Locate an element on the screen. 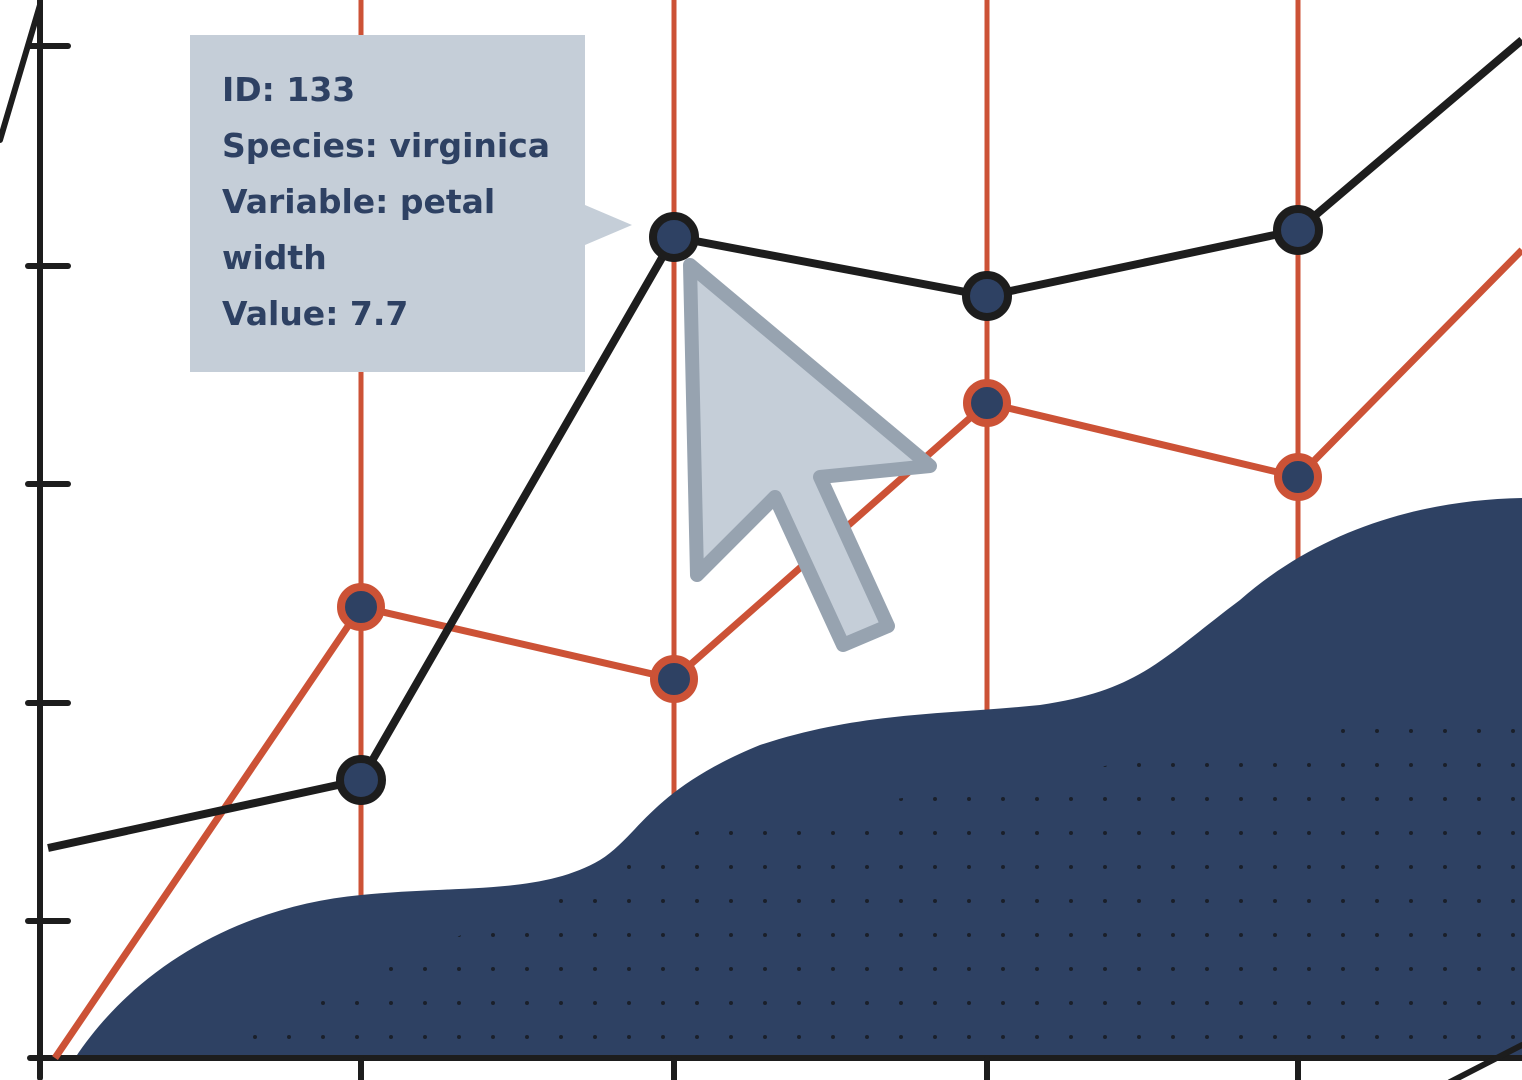  cursor is located at coordinates (810, 455).